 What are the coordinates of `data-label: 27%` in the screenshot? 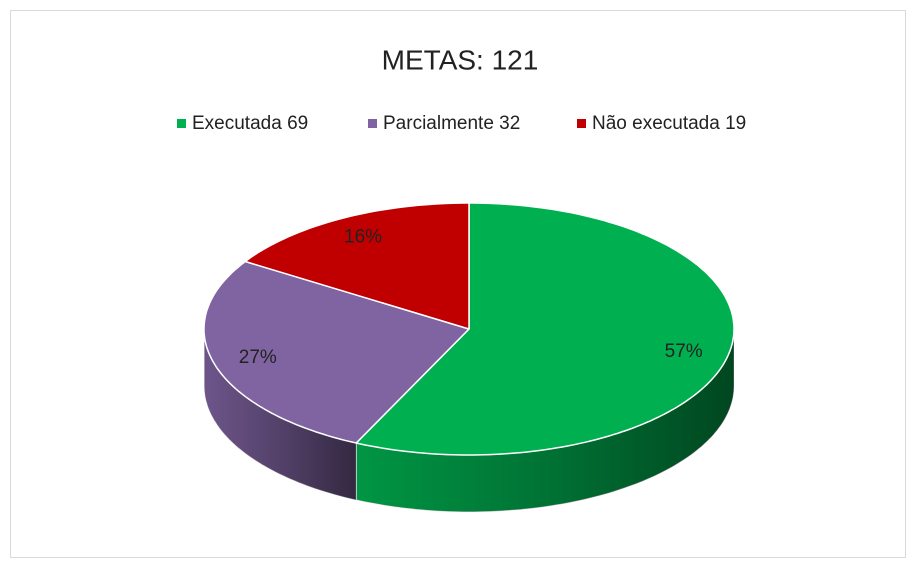 It's located at (258, 357).